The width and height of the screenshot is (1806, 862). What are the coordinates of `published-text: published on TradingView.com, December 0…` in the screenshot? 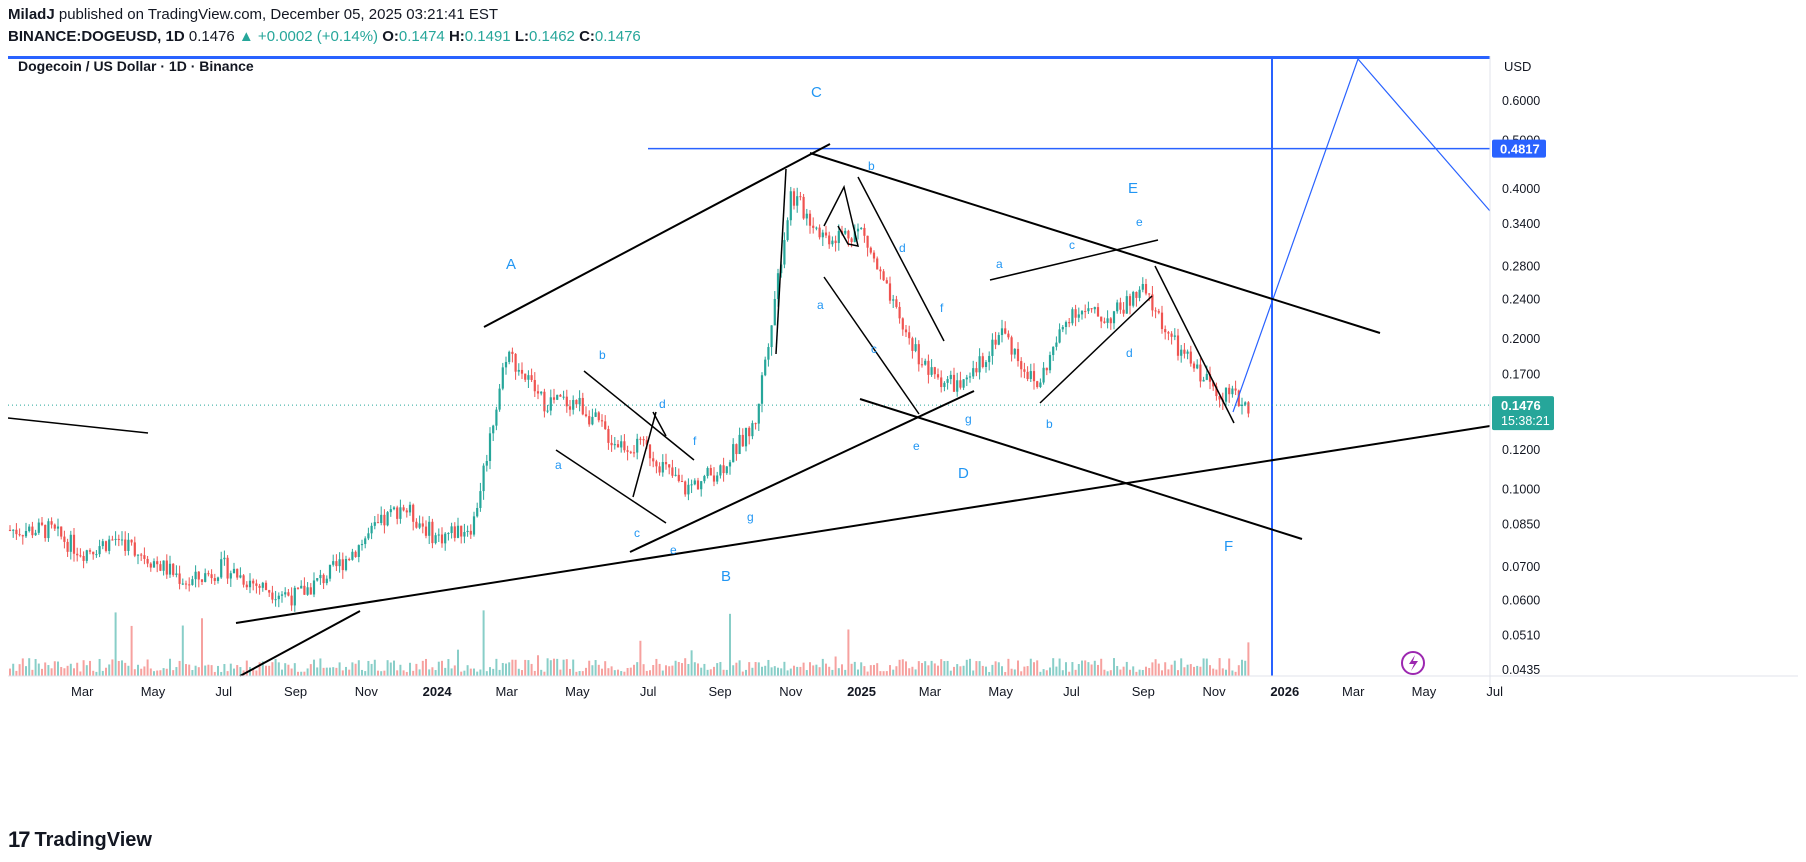 It's located at (278, 14).